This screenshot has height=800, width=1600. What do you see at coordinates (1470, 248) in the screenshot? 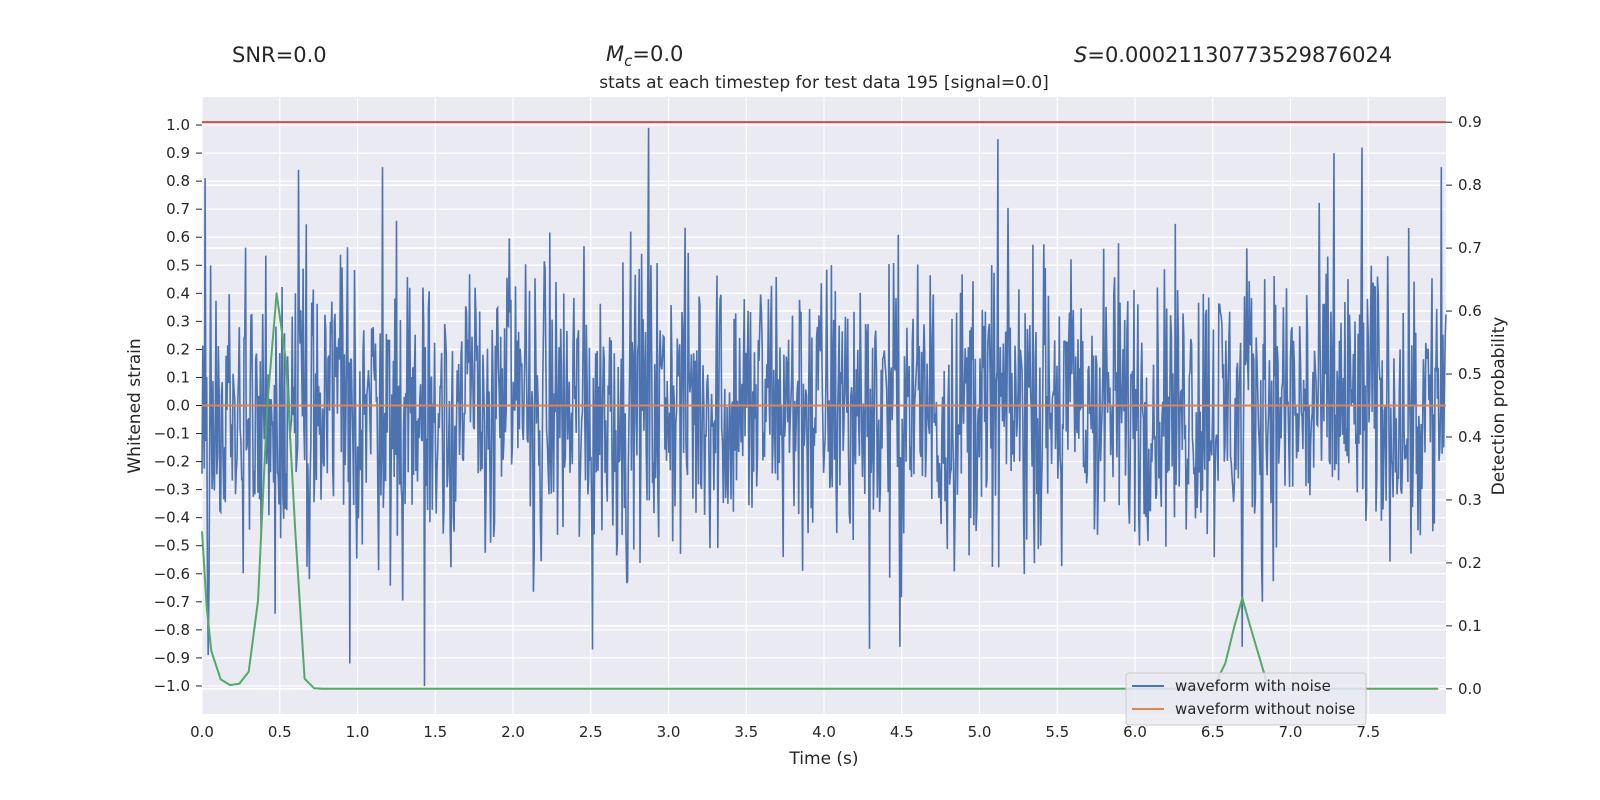
I see `y-right-tick-label: 0.7` at bounding box center [1470, 248].